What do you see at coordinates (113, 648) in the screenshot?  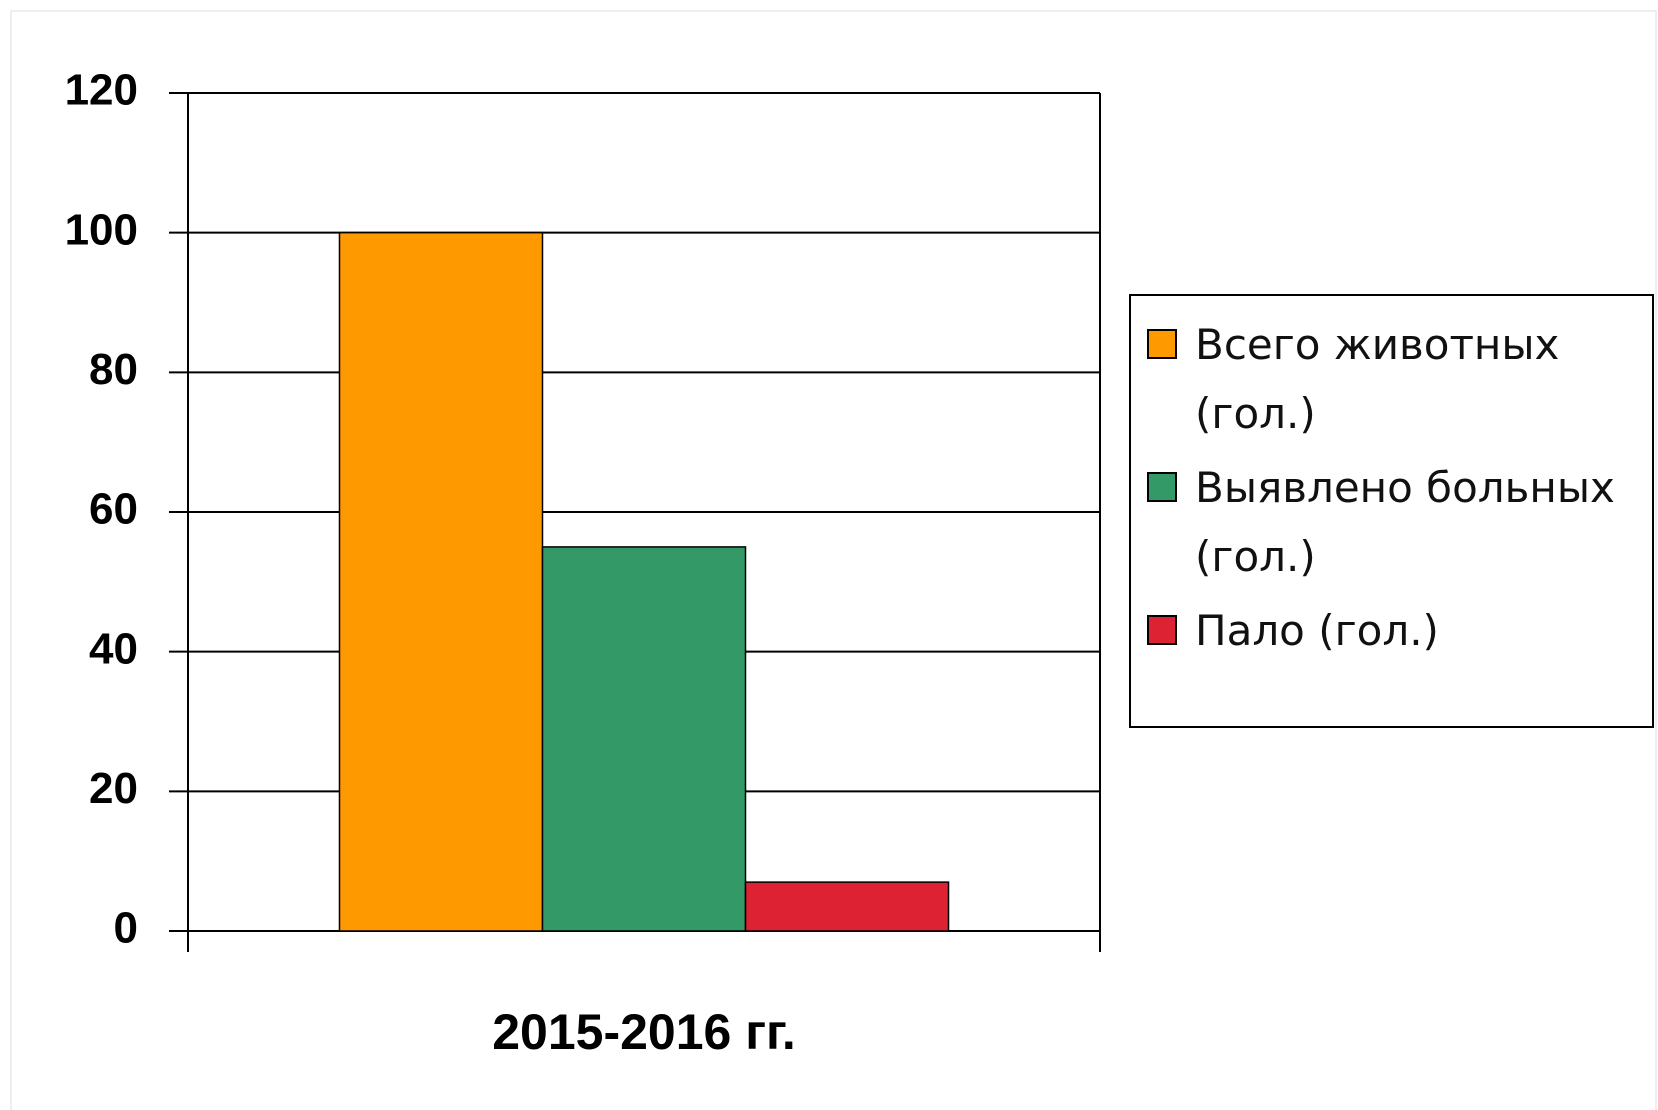 I see `y-tick-label: 40` at bounding box center [113, 648].